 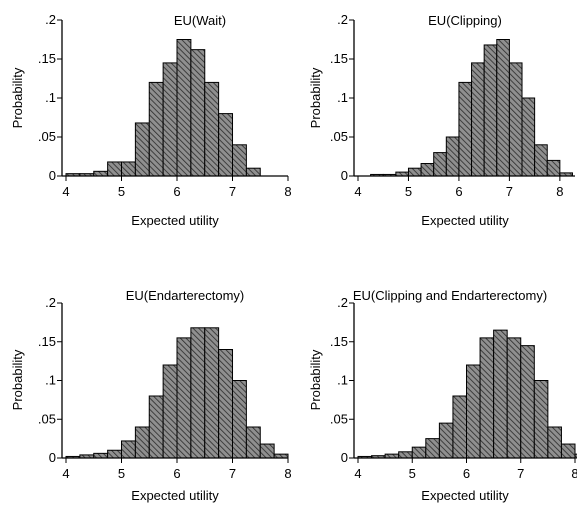 What do you see at coordinates (200, 20) in the screenshot?
I see `chart-title: EU(Wait)` at bounding box center [200, 20].